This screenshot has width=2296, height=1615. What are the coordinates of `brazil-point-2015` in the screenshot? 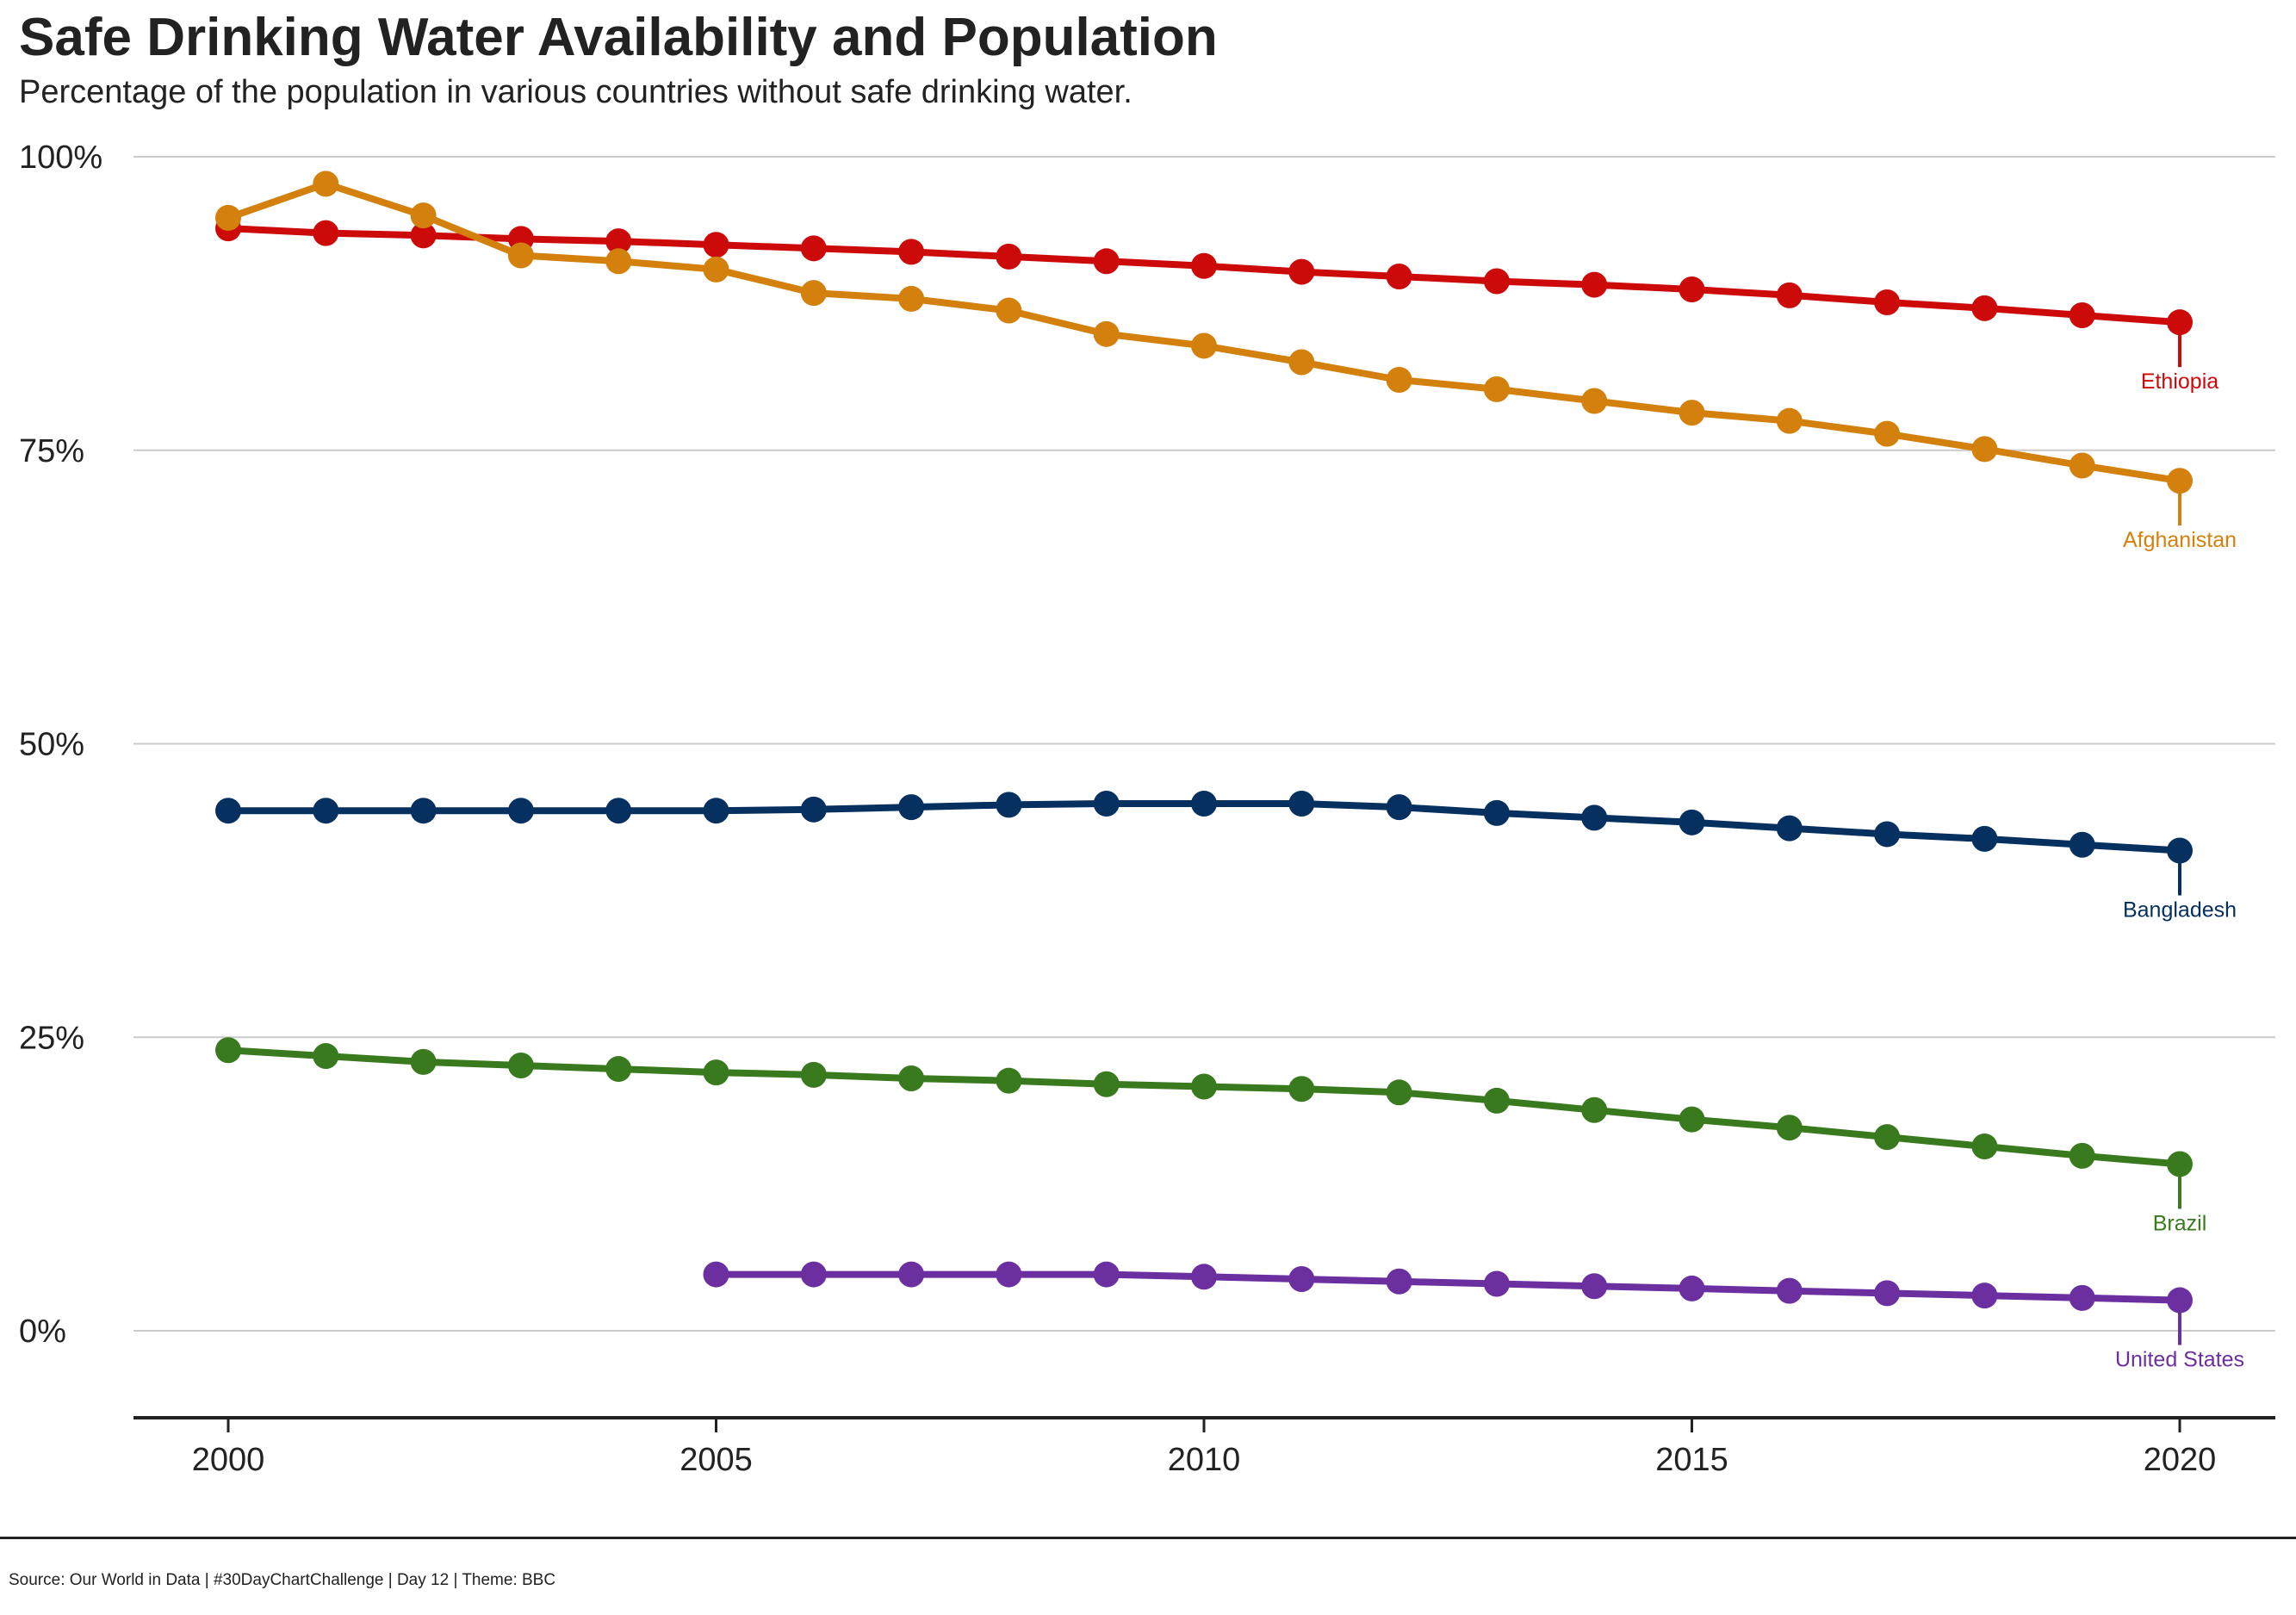 It's located at (1692, 1119).